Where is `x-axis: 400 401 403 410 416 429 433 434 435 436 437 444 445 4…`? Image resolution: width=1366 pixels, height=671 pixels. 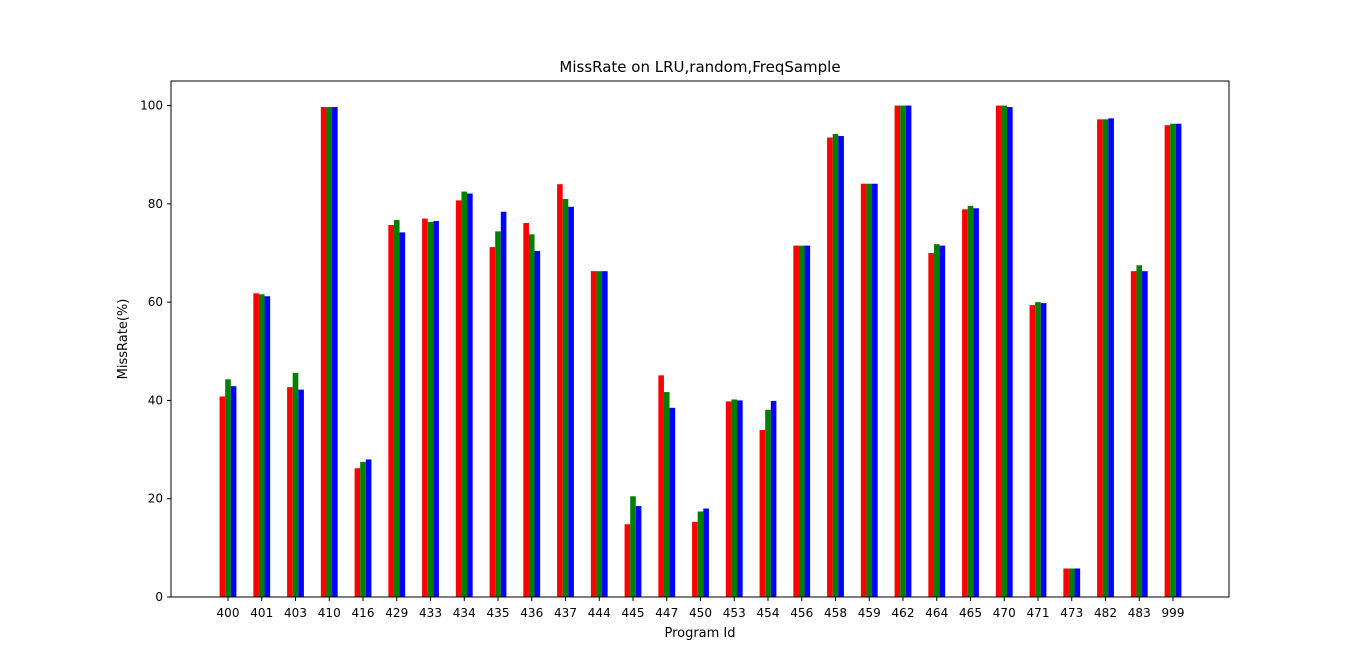 x-axis: 400 401 403 410 416 429 433 434 435 436 437 444 445 4… is located at coordinates (701, 608).